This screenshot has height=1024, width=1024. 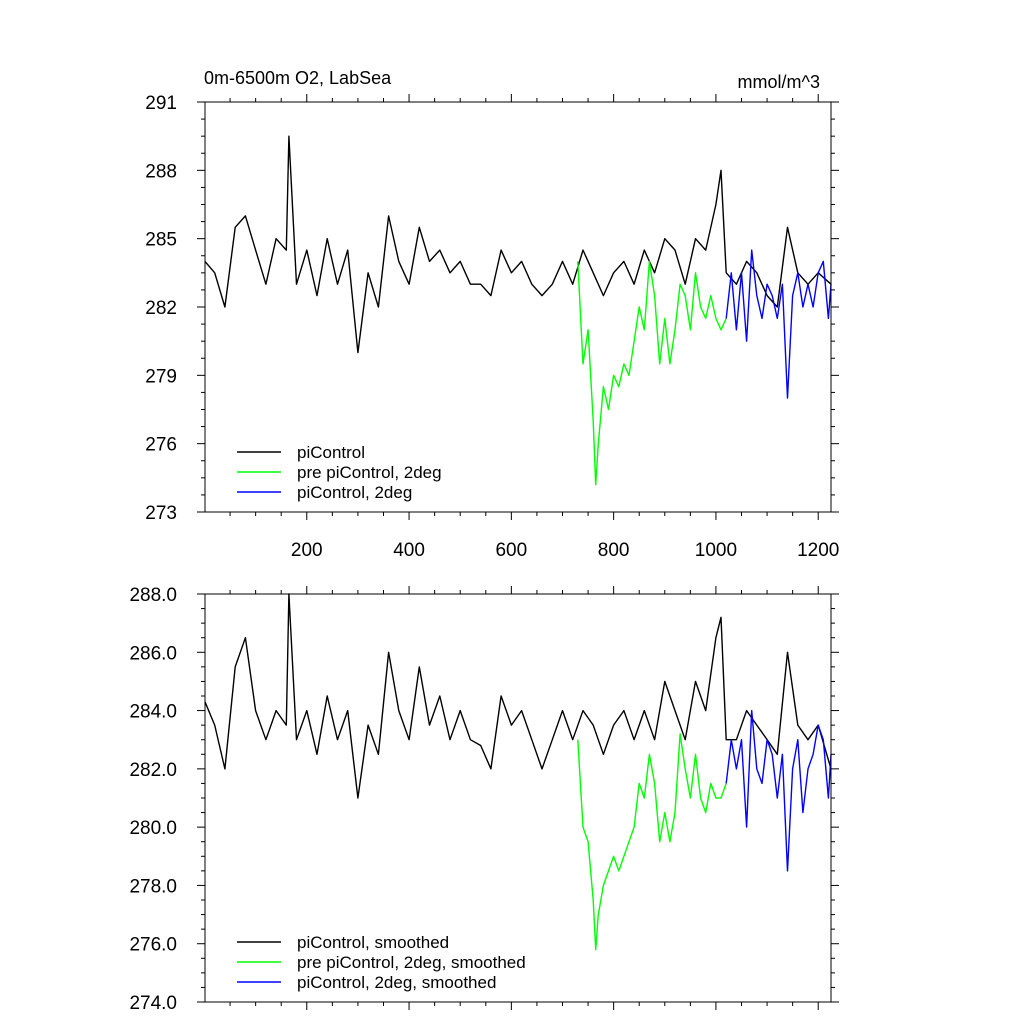 What do you see at coordinates (307, 550) in the screenshot?
I see `x-tick-label: 200` at bounding box center [307, 550].